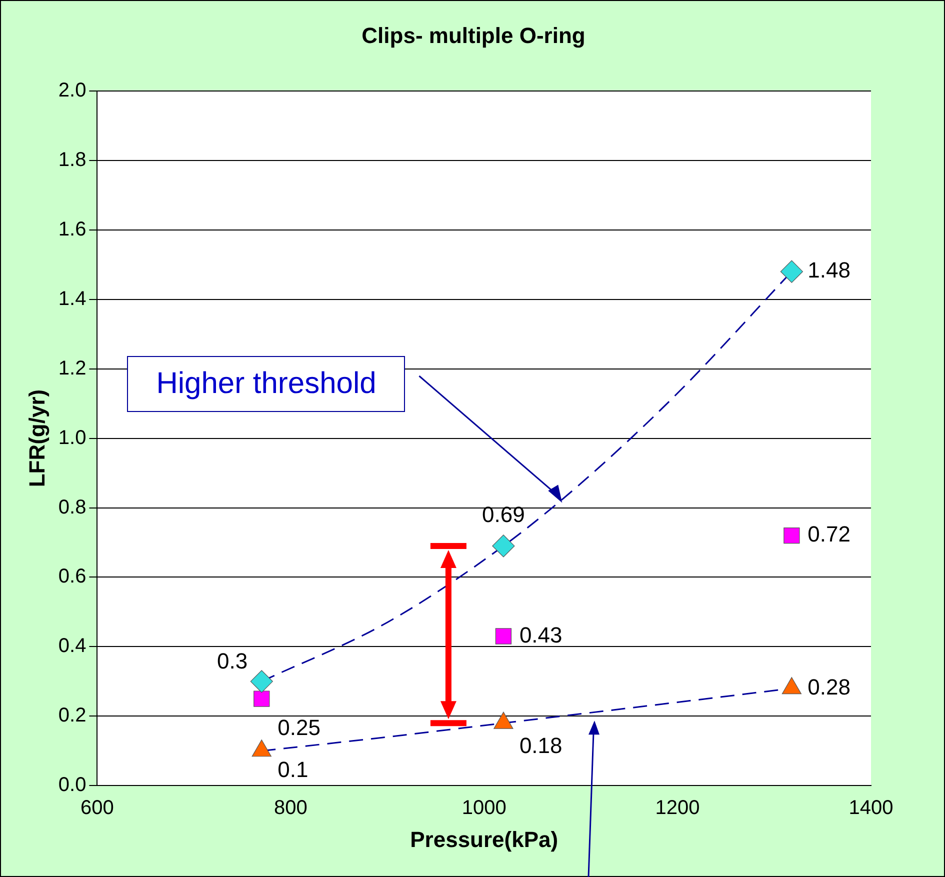 This screenshot has height=877, width=945. What do you see at coordinates (72, 577) in the screenshot?
I see `y-tick-label: 0.6` at bounding box center [72, 577].